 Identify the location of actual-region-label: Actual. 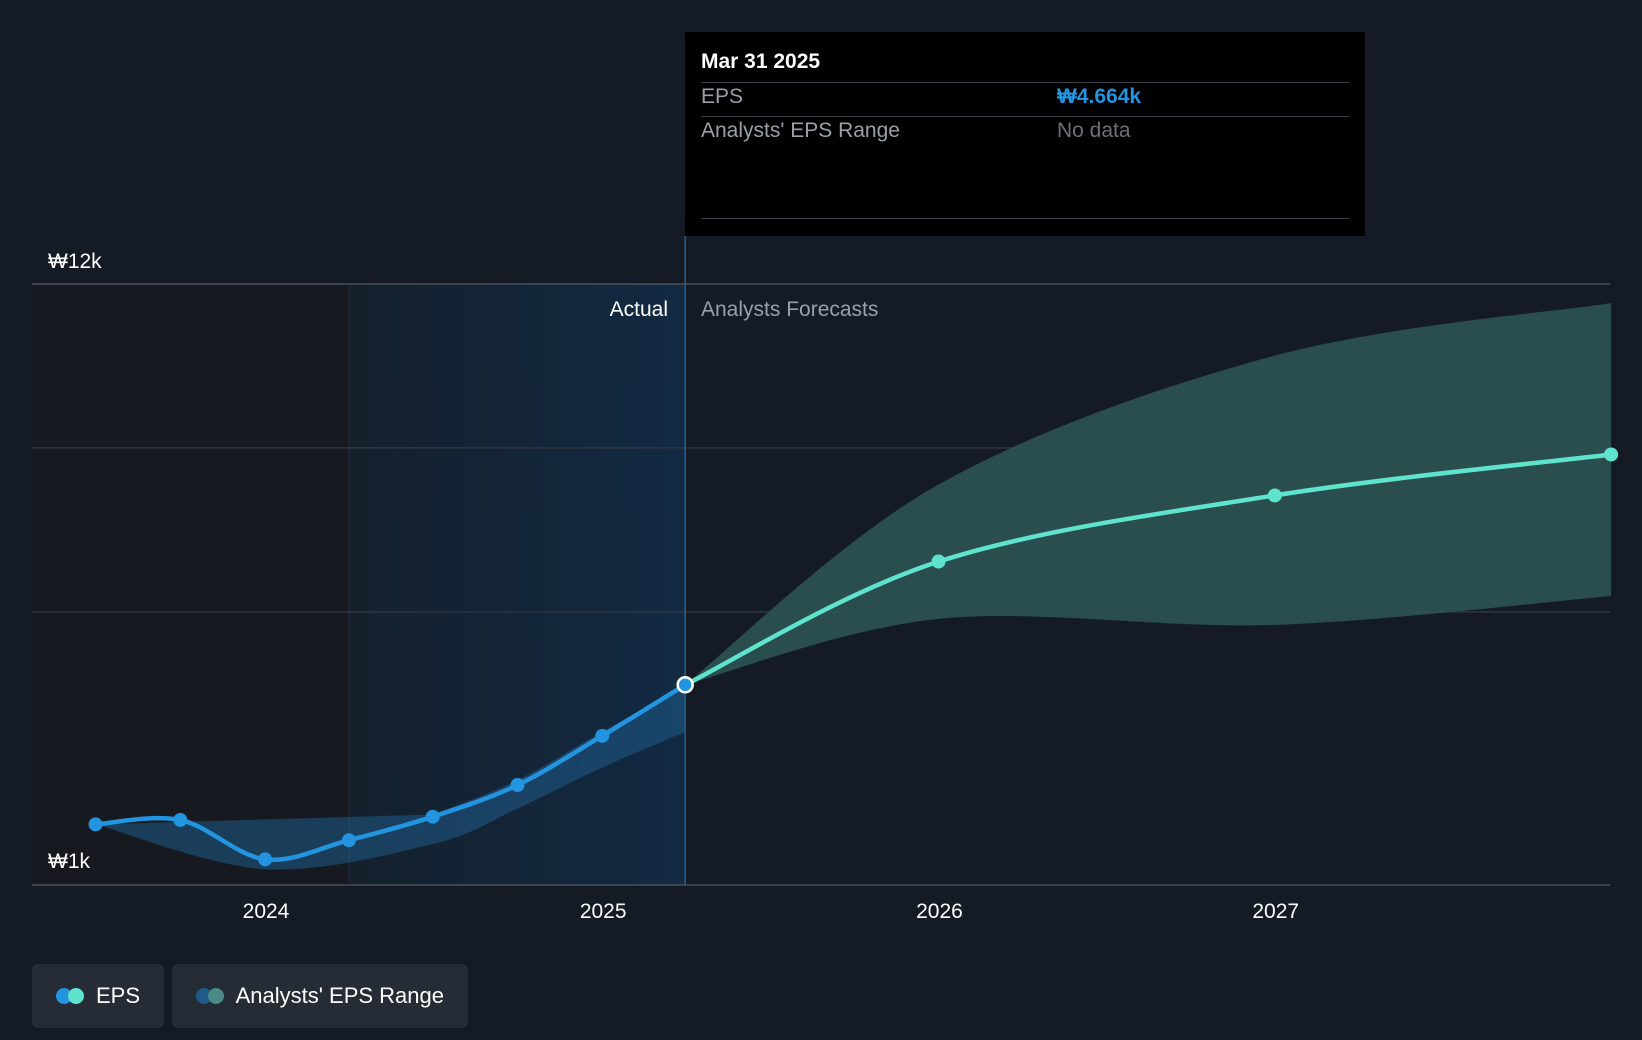
(639, 309).